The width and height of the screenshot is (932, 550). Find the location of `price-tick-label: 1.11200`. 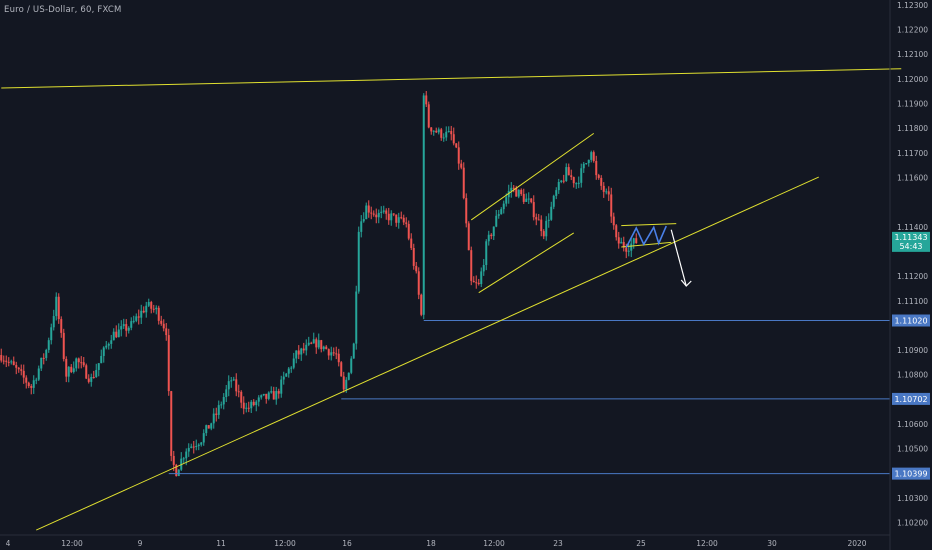

price-tick-label: 1.11200 is located at coordinates (912, 276).